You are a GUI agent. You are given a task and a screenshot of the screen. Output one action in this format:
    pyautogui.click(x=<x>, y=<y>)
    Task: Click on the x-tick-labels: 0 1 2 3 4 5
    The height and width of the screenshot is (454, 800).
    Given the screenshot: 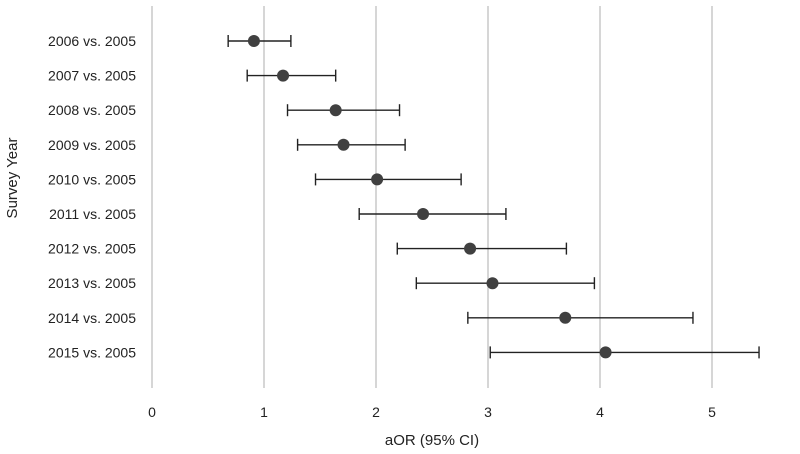 What is the action you would take?
    pyautogui.click(x=432, y=412)
    